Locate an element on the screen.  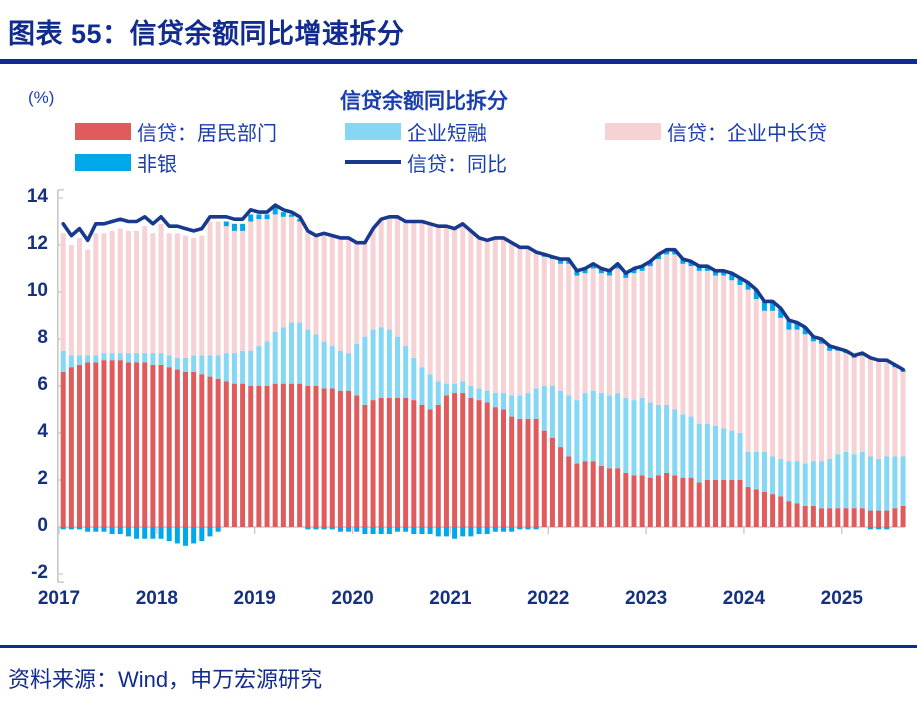
y-axis-label: 0 is located at coordinates (42, 525).